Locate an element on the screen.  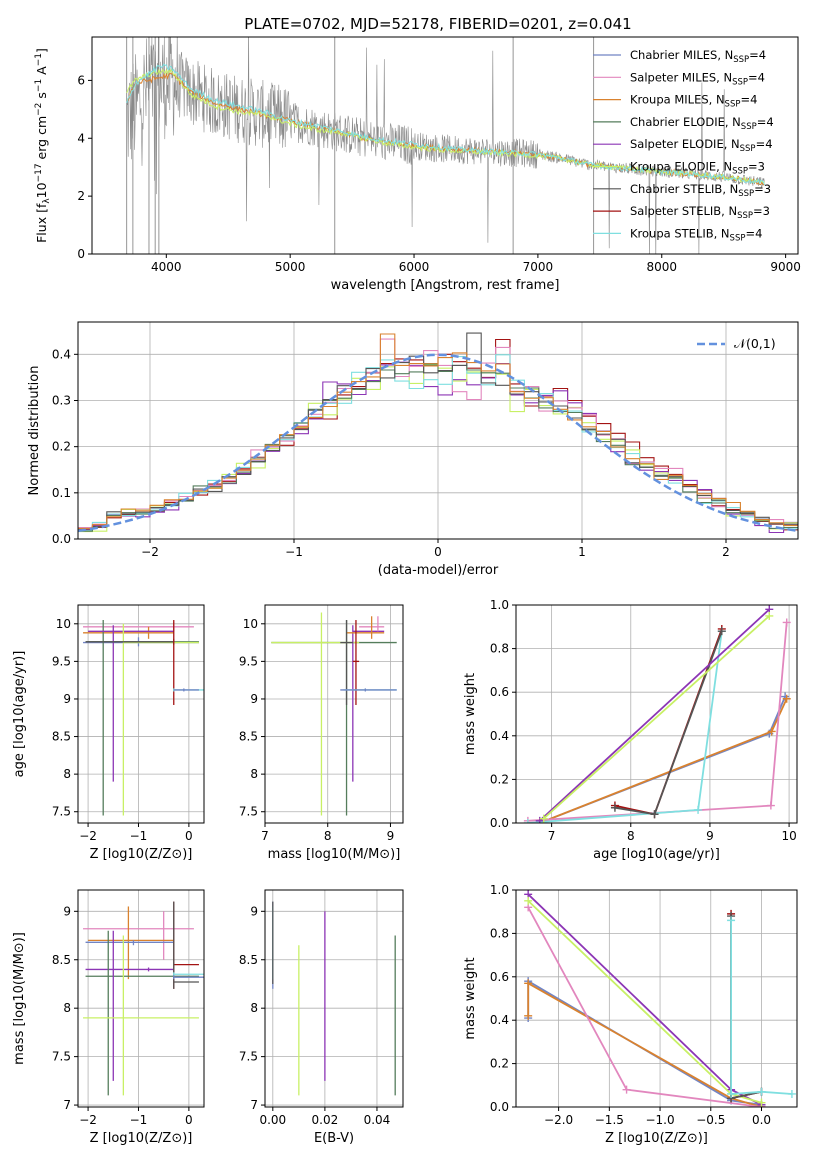
x-axis-label: E(B-V) is located at coordinates (334, 1138).